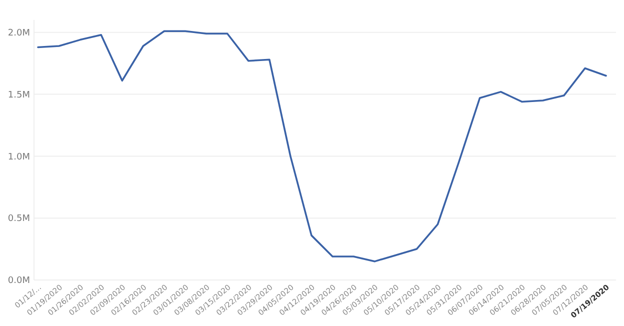  What do you see at coordinates (19, 219) in the screenshot?
I see `y-tick-label: 0.5M` at bounding box center [19, 219].